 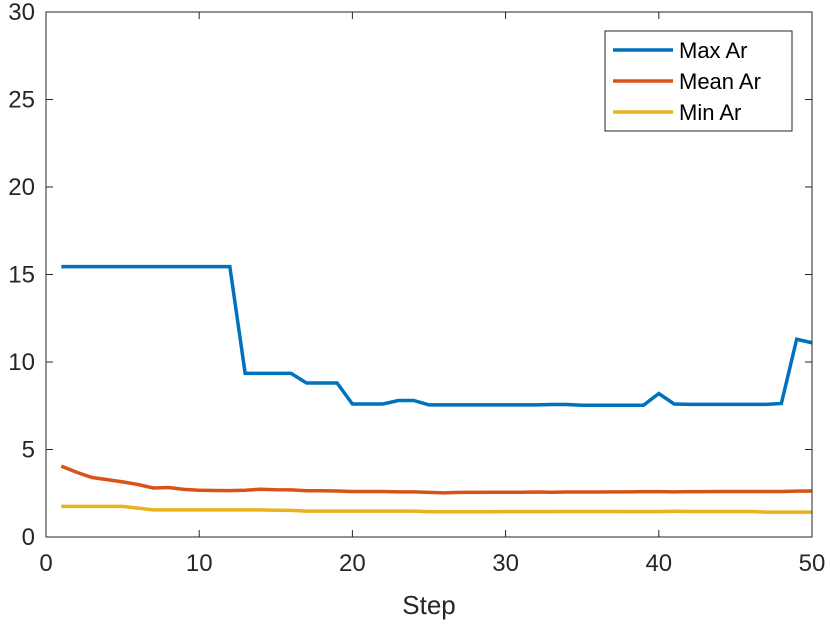 What do you see at coordinates (720, 81) in the screenshot?
I see `legend-label: Mean Ar` at bounding box center [720, 81].